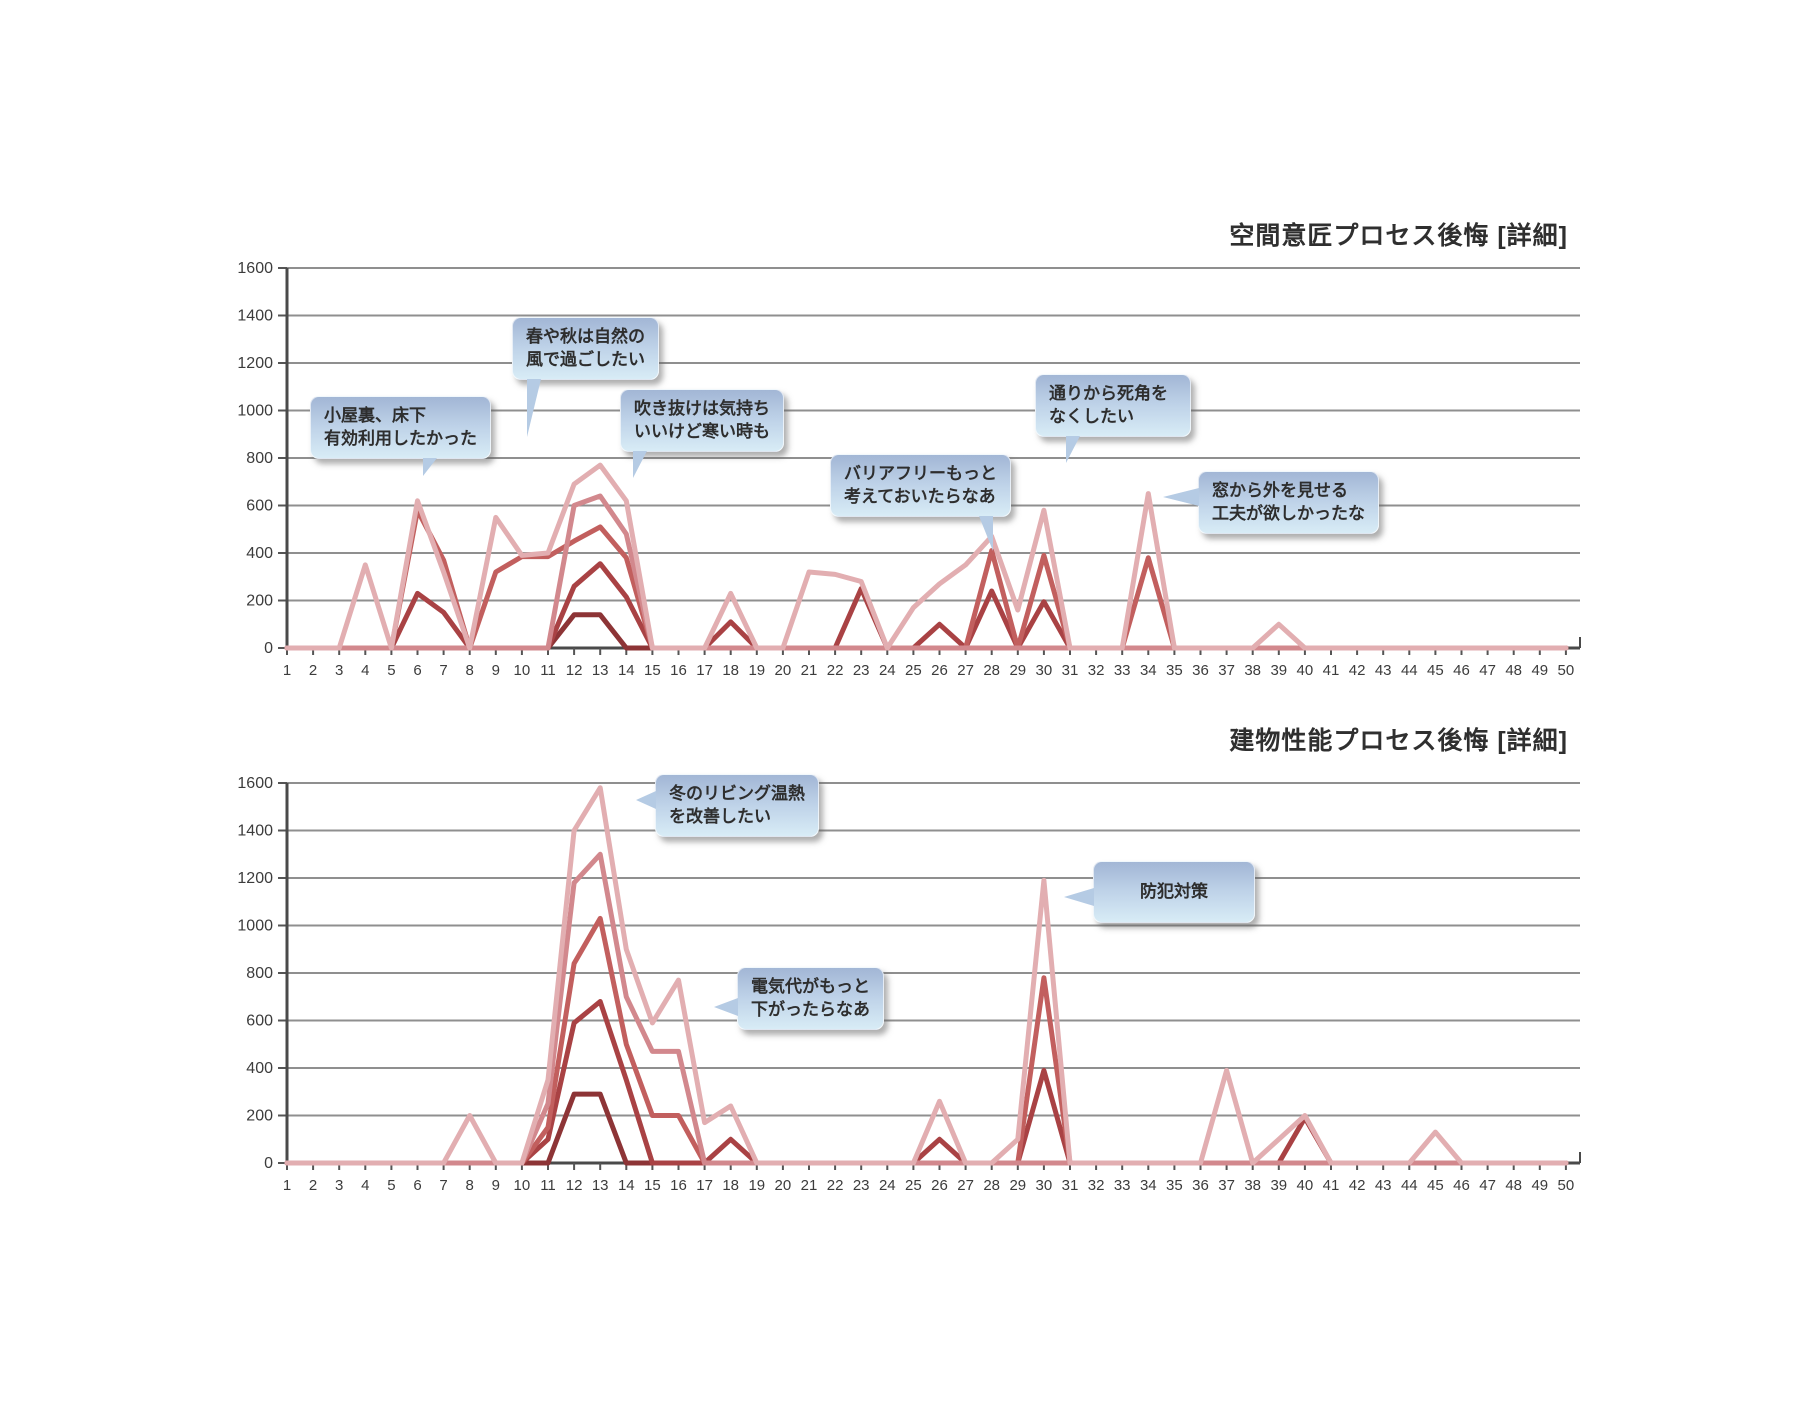 The width and height of the screenshot is (1799, 1406). I want to click on svg-text: 44, so click(1409, 1185).